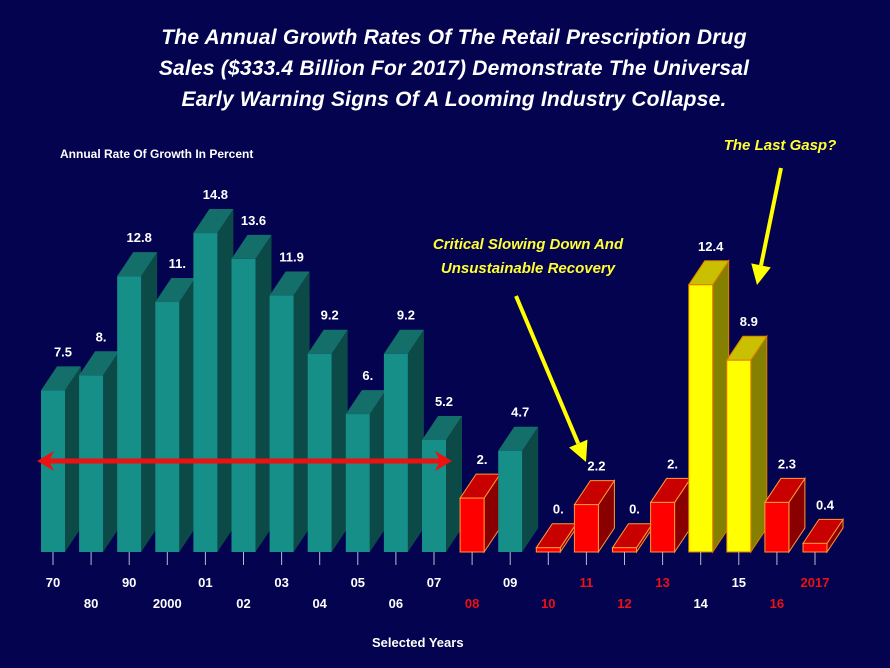  I want to click on value-label-06: 9.2, so click(406, 315).